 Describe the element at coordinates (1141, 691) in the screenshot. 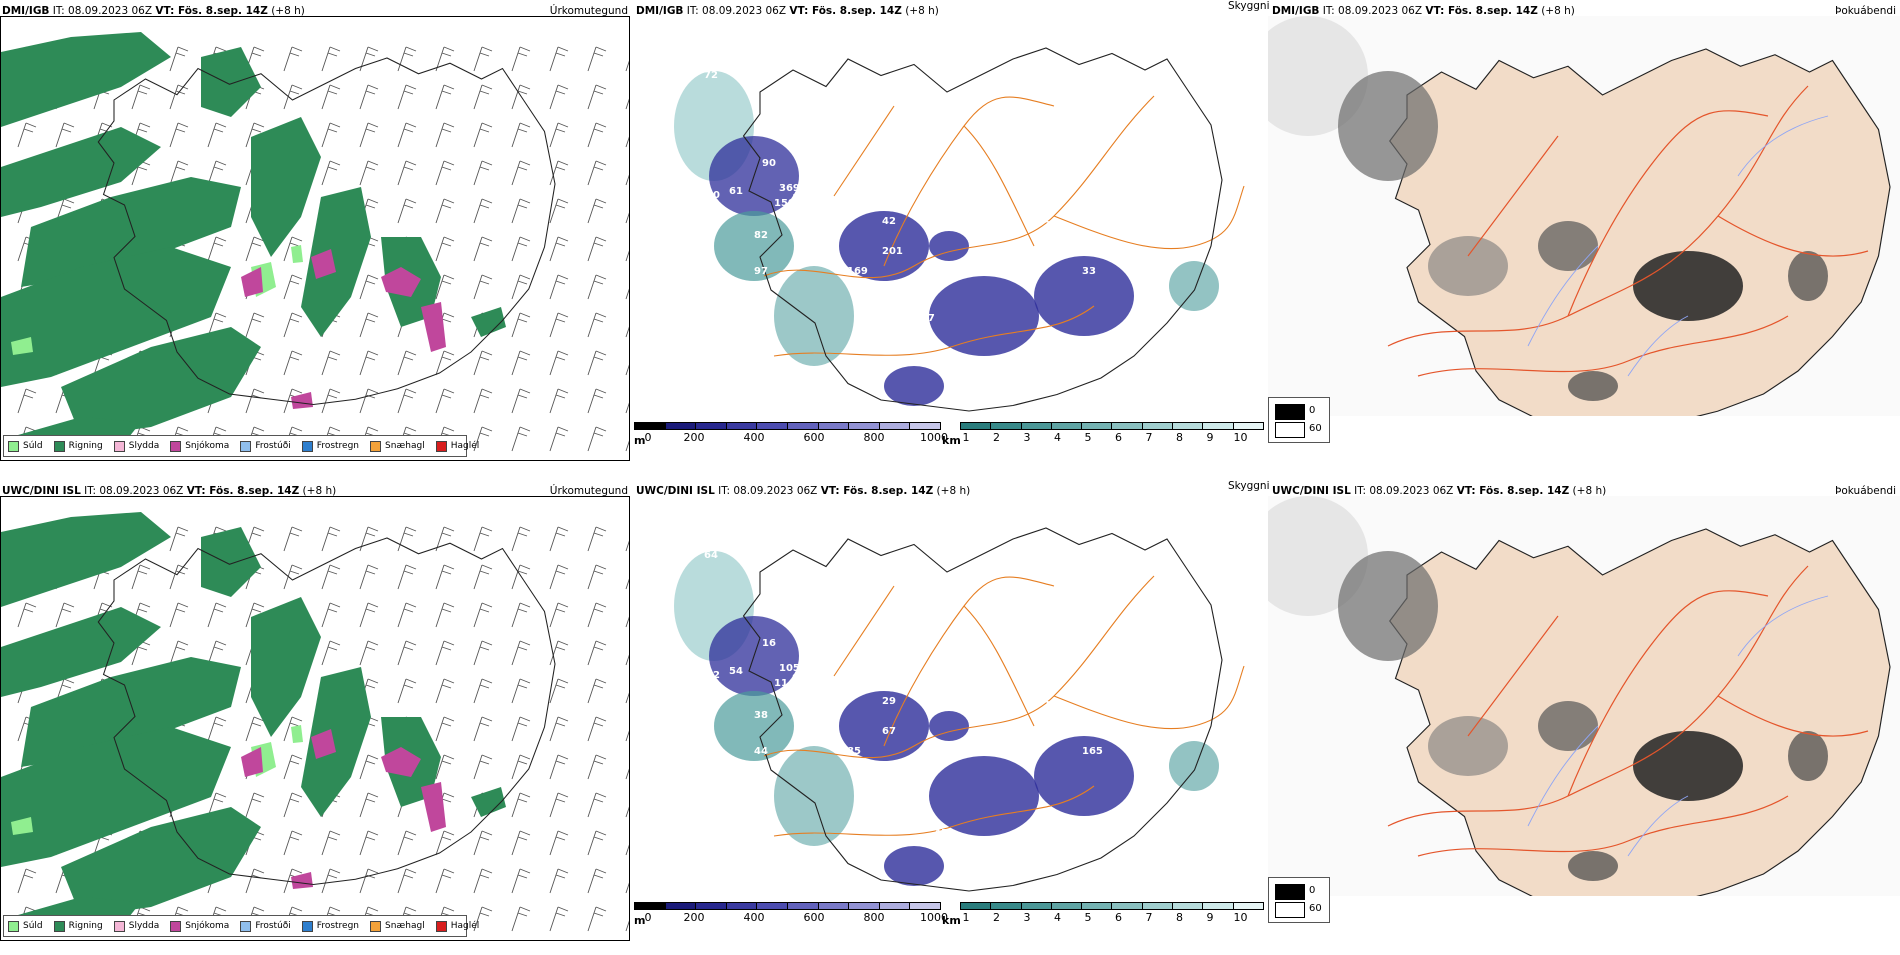

I see `visibility-value-label: 54` at that location.